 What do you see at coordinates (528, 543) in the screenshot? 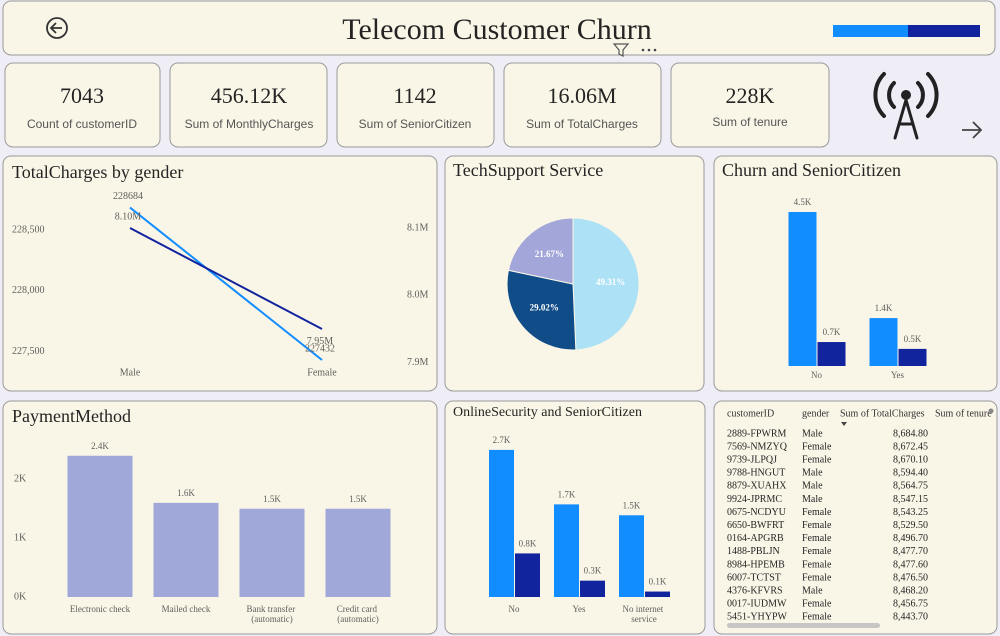
I see `data-label: 0.8K` at bounding box center [528, 543].